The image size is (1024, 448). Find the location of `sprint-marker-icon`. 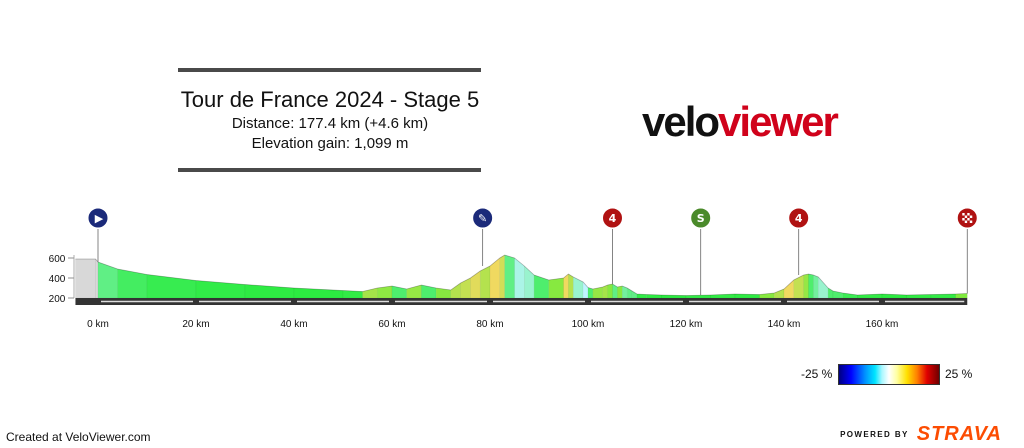

sprint-marker-icon is located at coordinates (701, 218).